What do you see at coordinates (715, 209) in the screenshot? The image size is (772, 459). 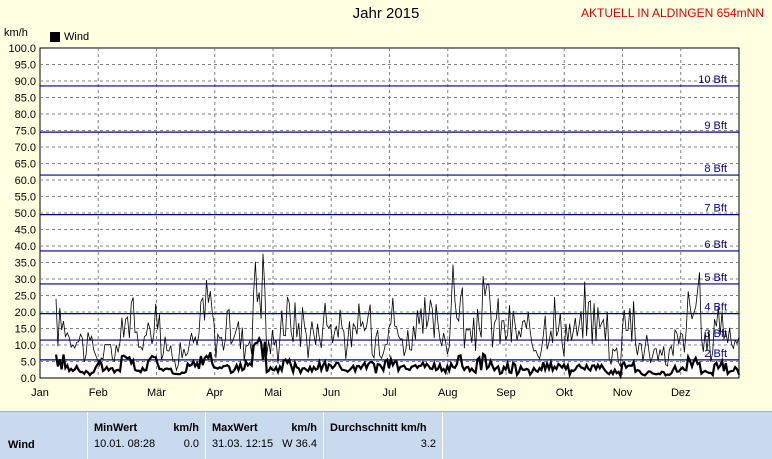 I see `beaufort-label: 7 Bft` at bounding box center [715, 209].